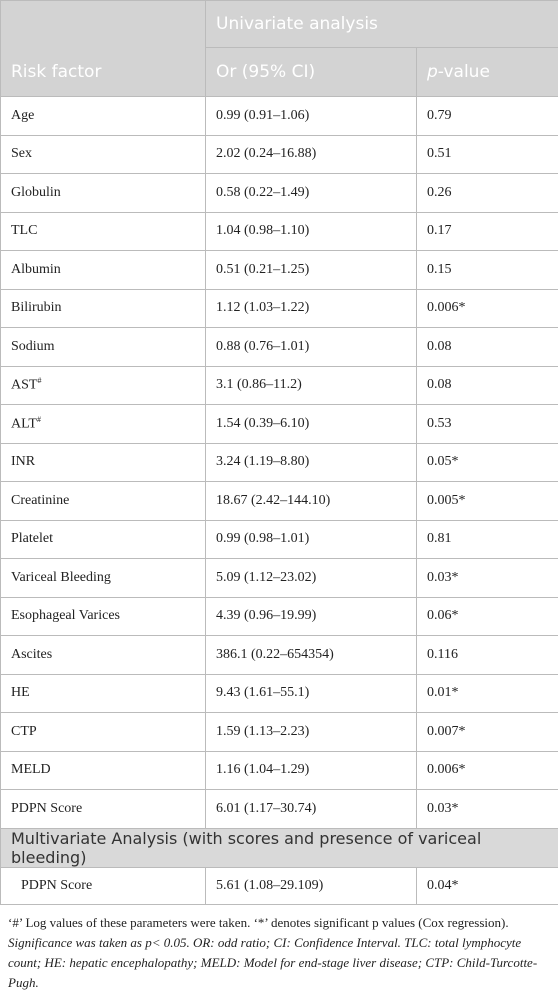 The width and height of the screenshot is (558, 993). Describe the element at coordinates (103, 501) in the screenshot. I see `cell: Creatinine` at that location.